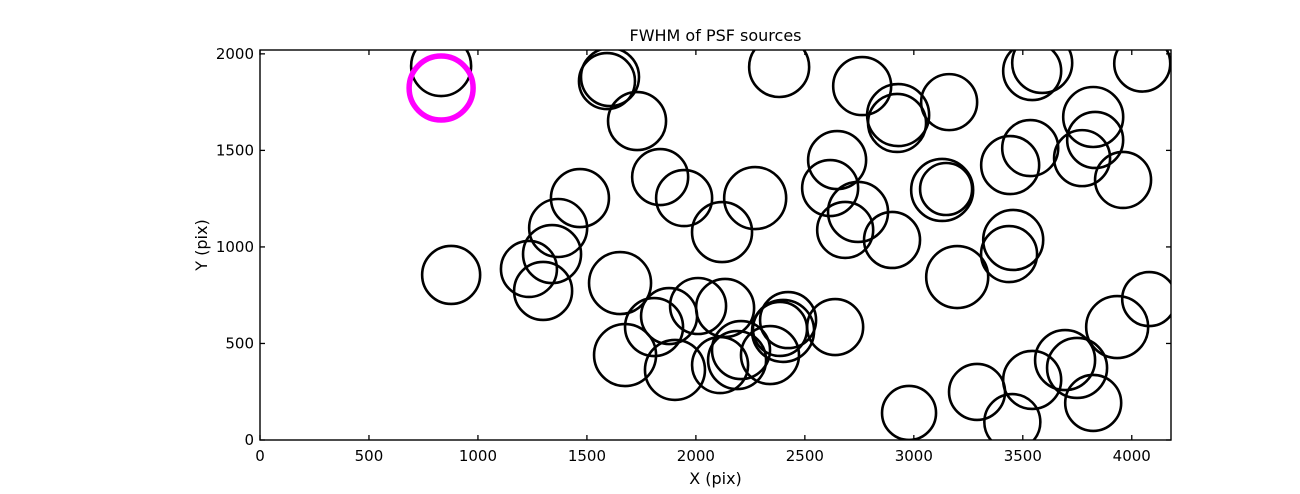  What do you see at coordinates (1023, 456) in the screenshot?
I see `x-tick-label: 3500` at bounding box center [1023, 456].